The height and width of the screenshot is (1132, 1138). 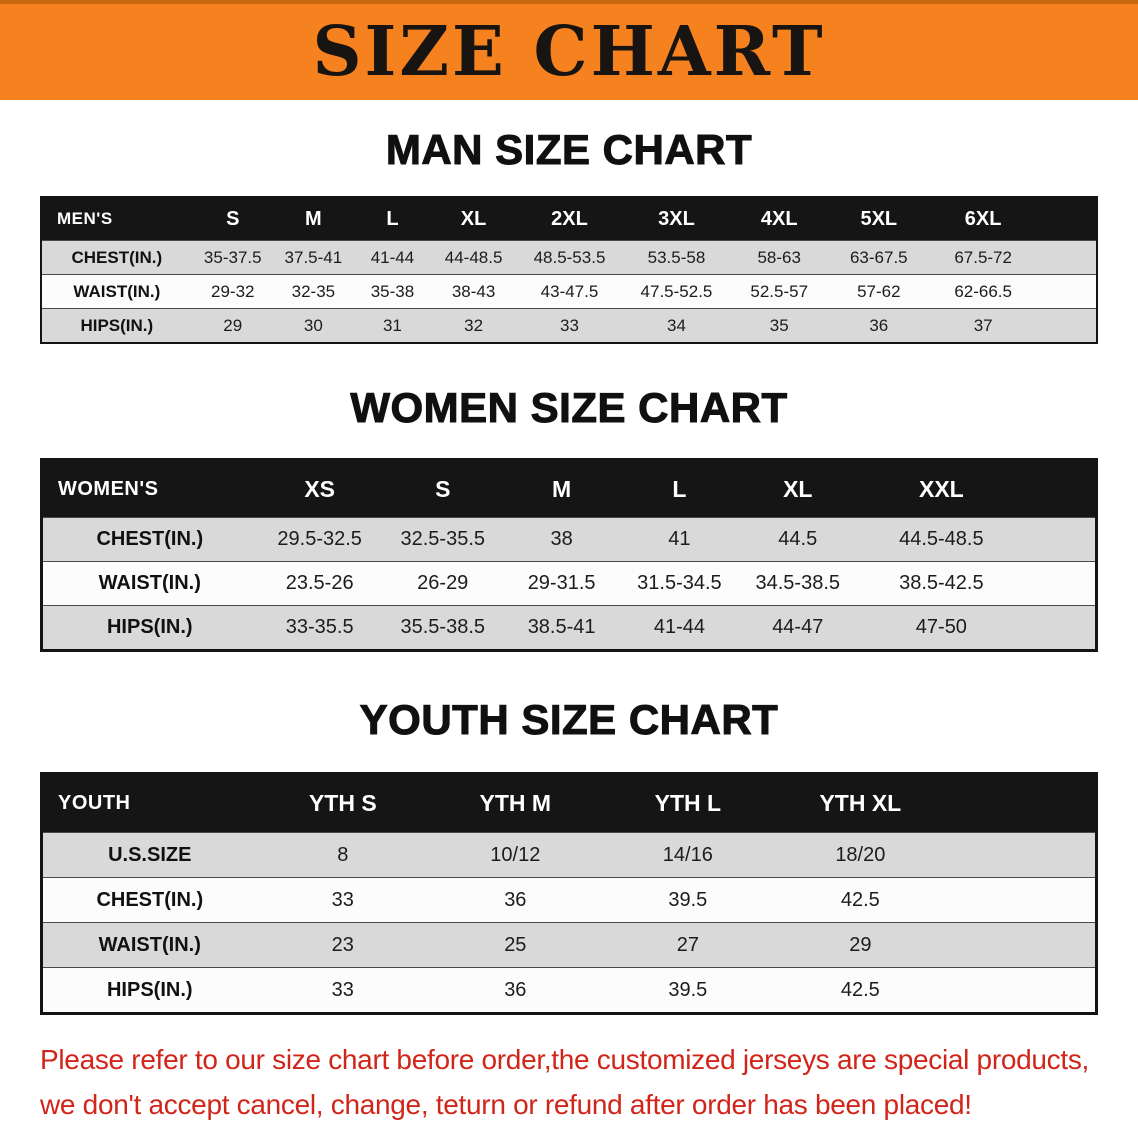 What do you see at coordinates (860, 854) in the screenshot?
I see `size-value: 18/20` at bounding box center [860, 854].